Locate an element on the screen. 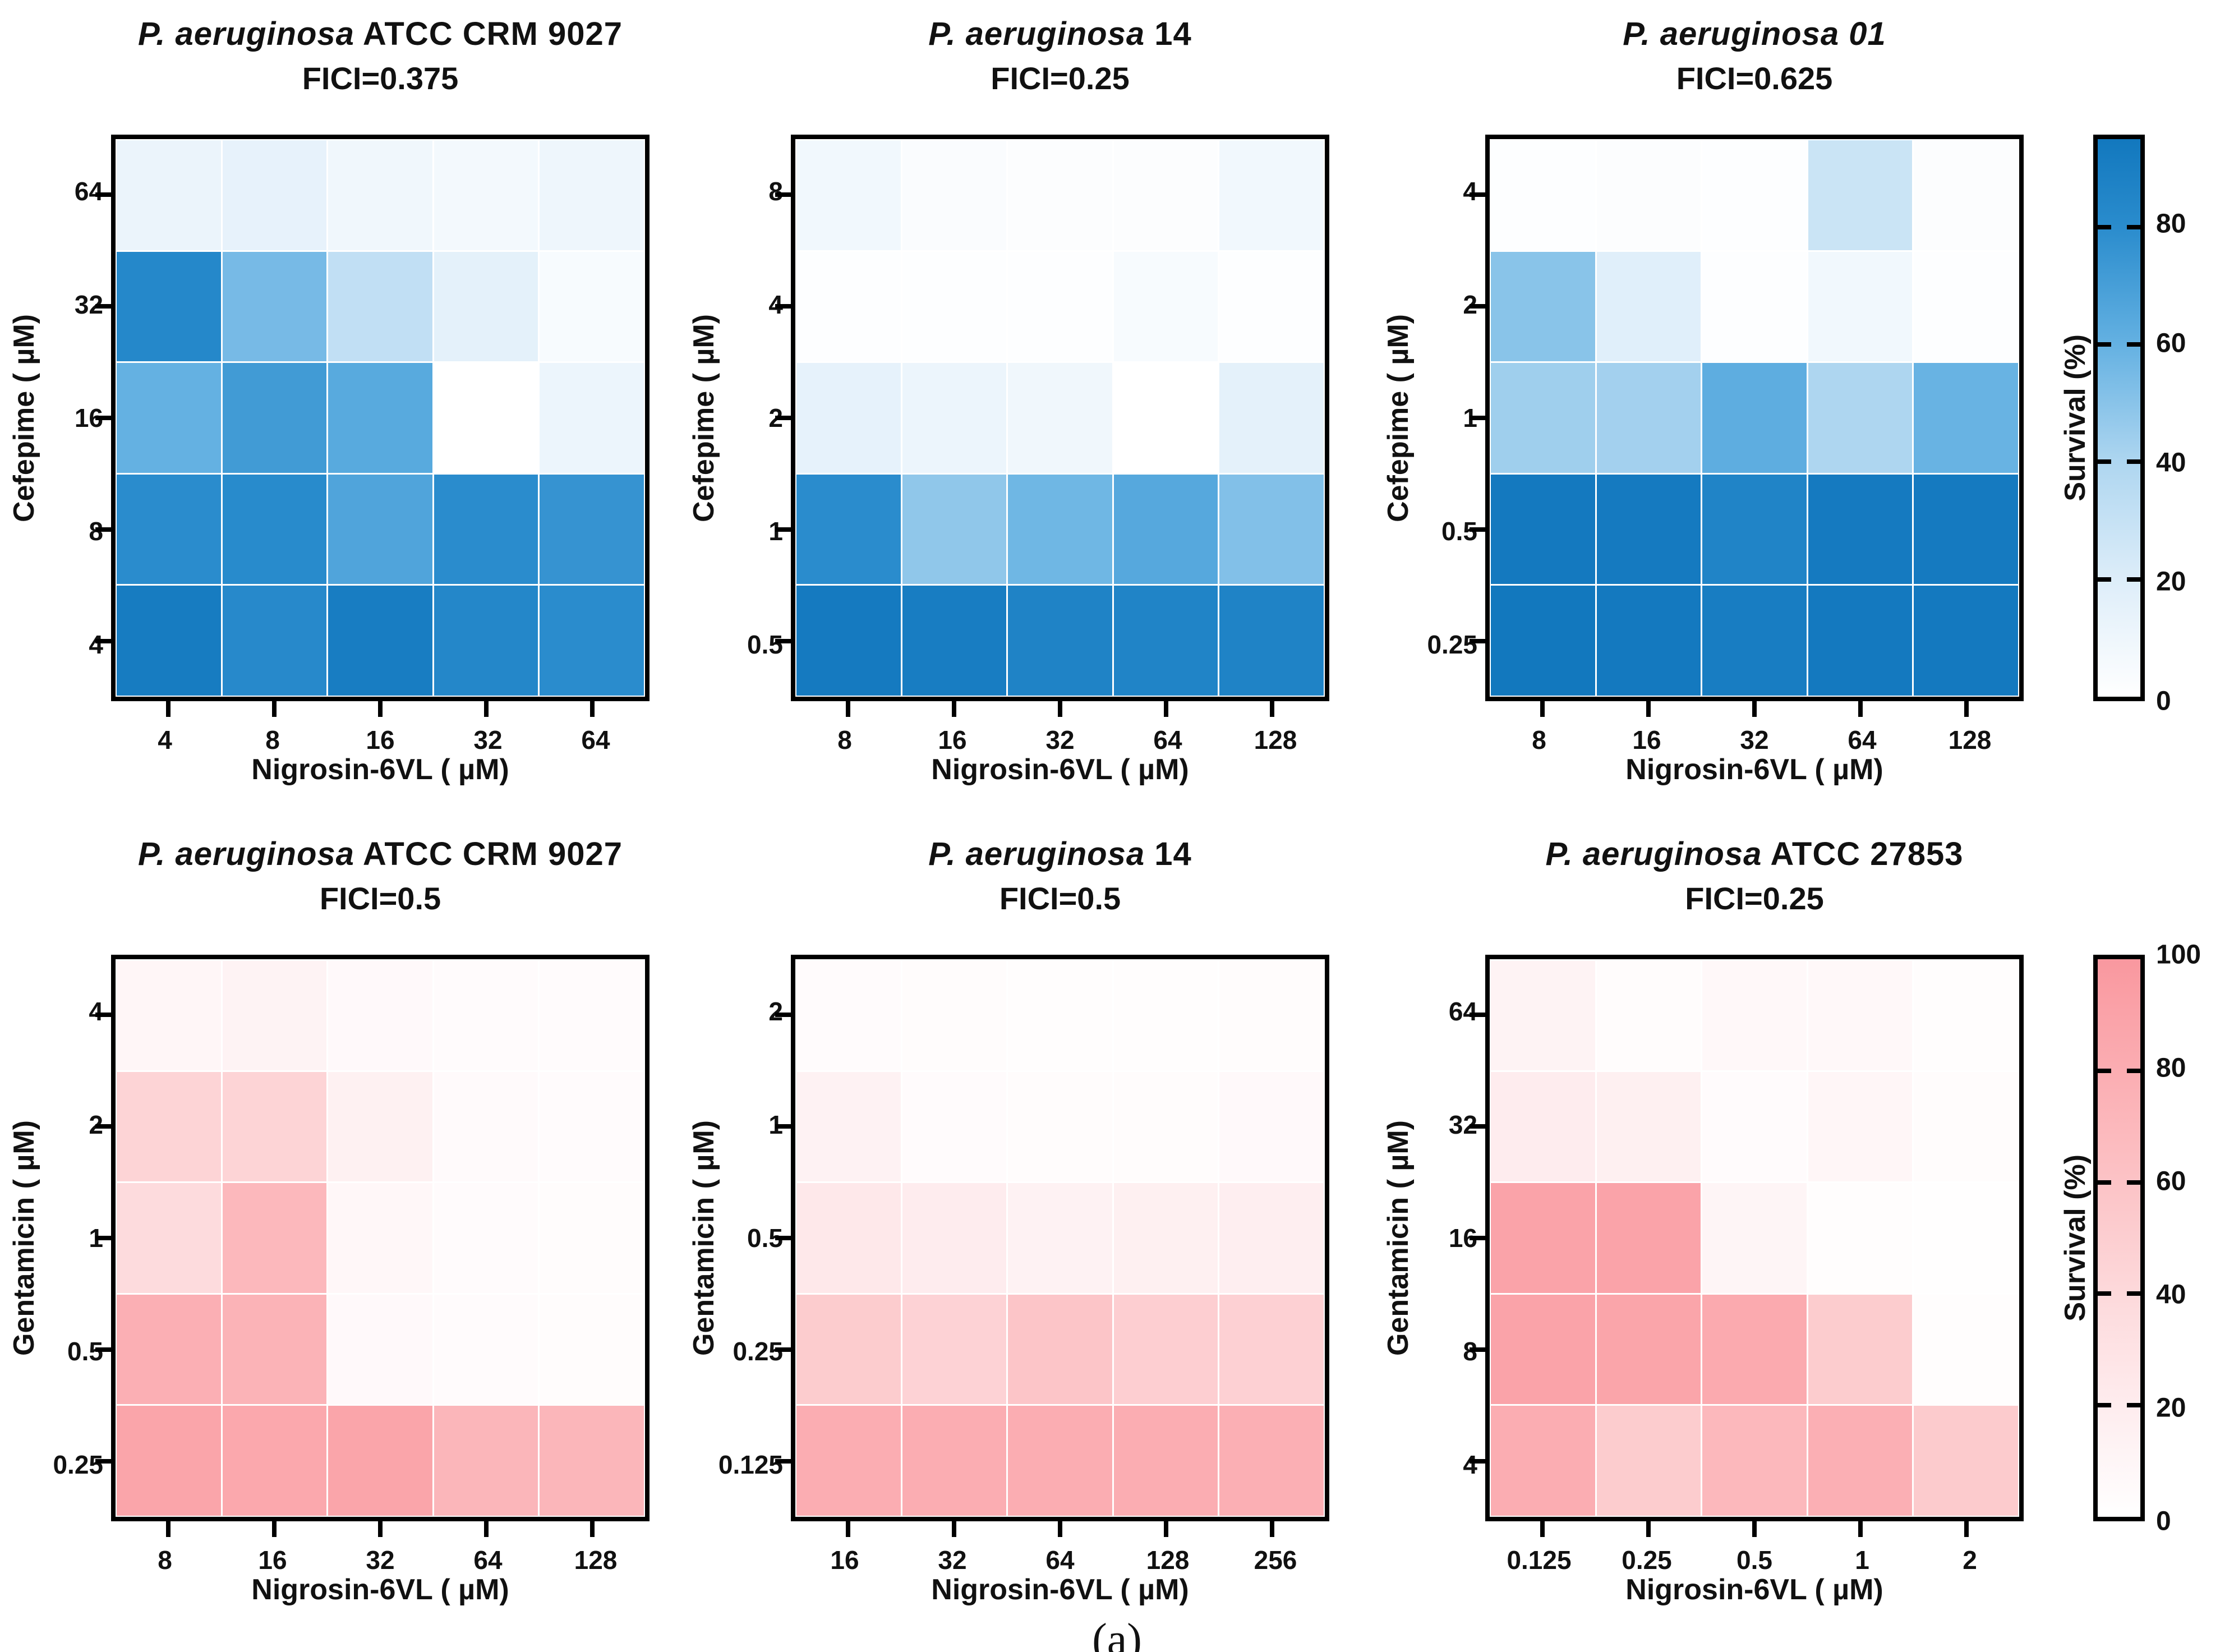 This screenshot has width=2234, height=1652. strain-suffix: 14 is located at coordinates (1169, 34).